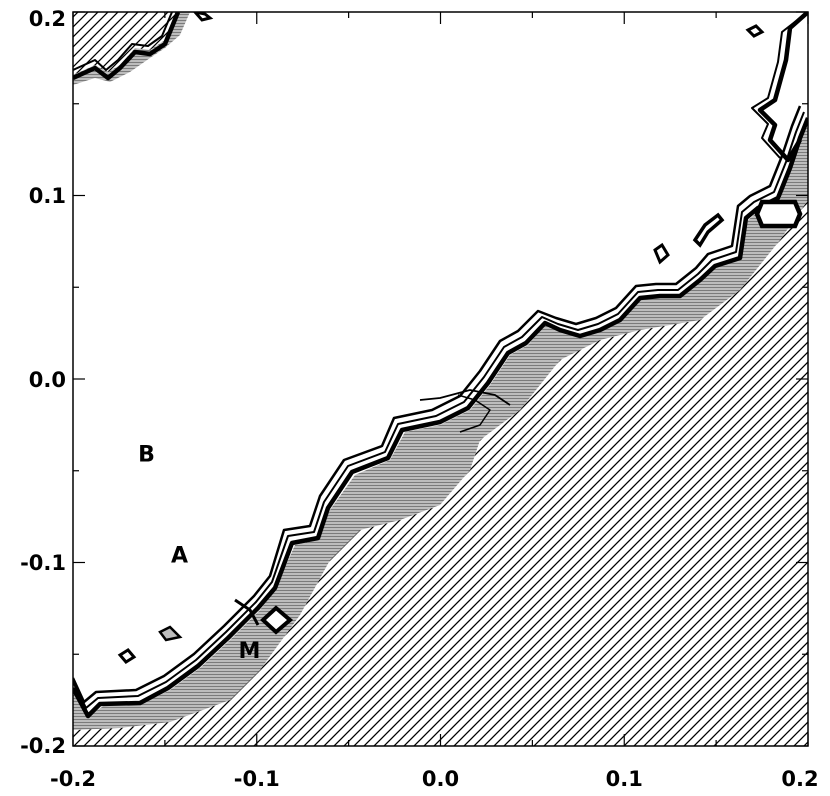 The height and width of the screenshot is (796, 830). Describe the element at coordinates (179, 556) in the screenshot. I see `region-label-a: A` at that location.